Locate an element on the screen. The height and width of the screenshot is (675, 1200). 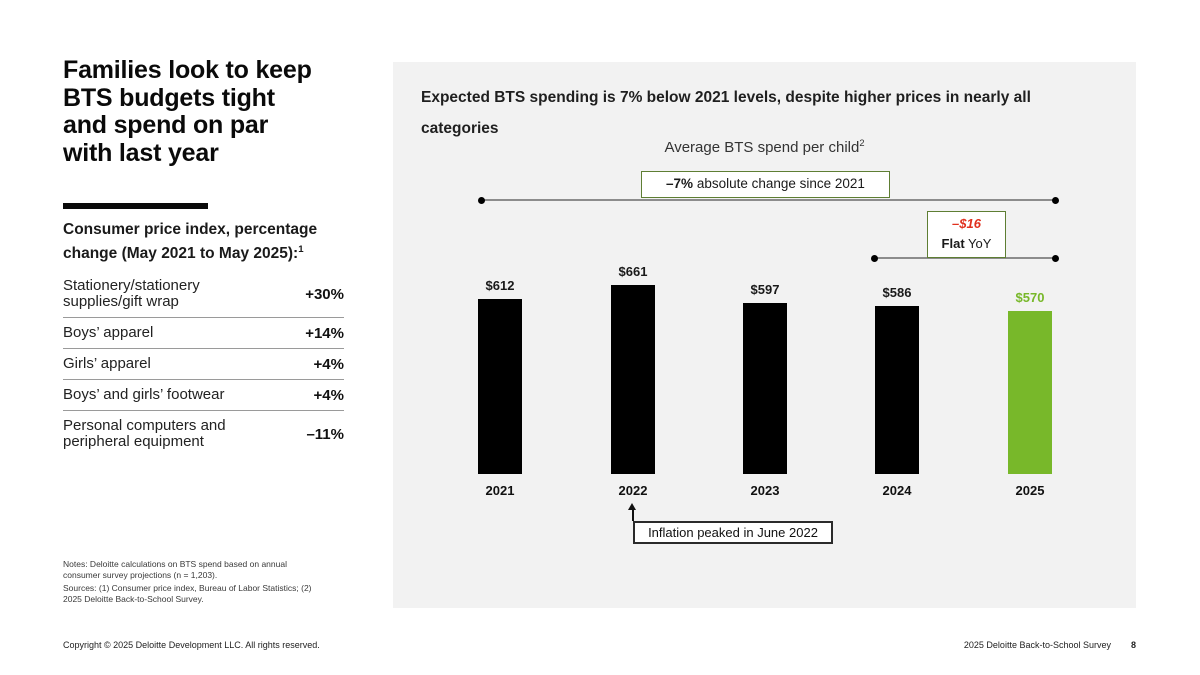
inflation-callout: Inflation peaked in June 2022 is located at coordinates (733, 532).